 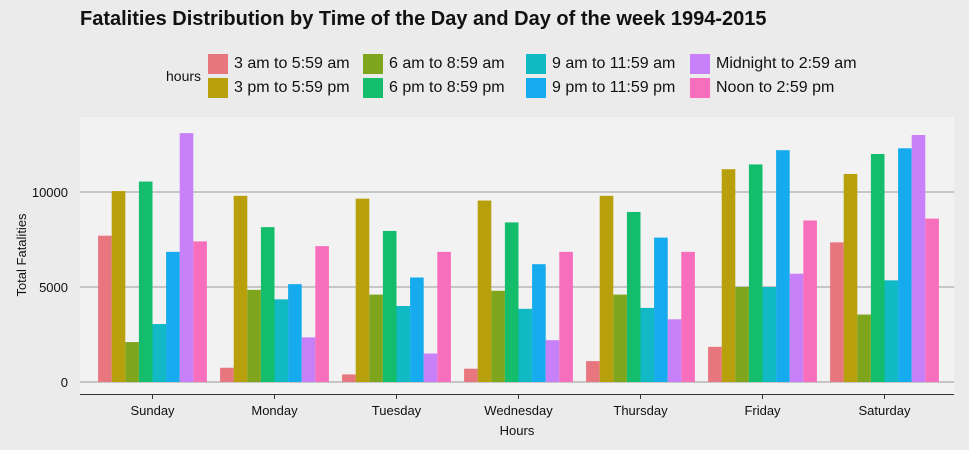 I want to click on legend-title: hours, so click(x=184, y=76).